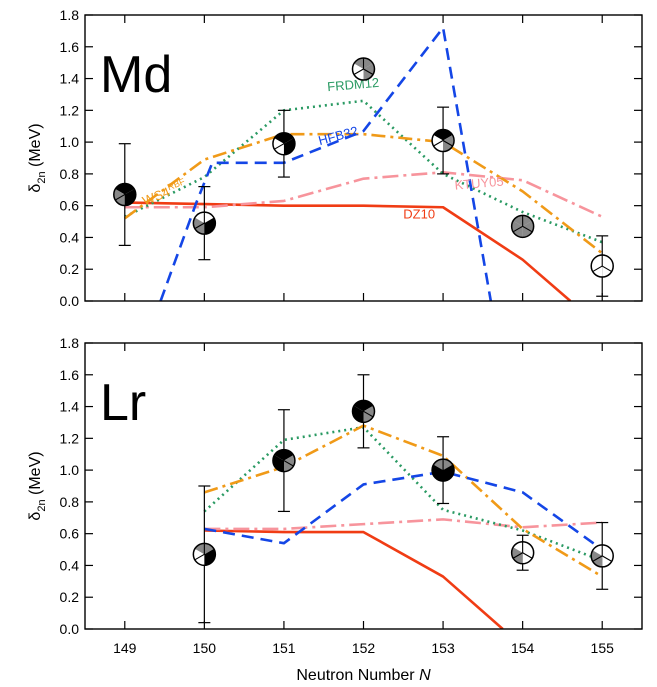  I want to click on x-tick-label: 149, so click(125, 648).